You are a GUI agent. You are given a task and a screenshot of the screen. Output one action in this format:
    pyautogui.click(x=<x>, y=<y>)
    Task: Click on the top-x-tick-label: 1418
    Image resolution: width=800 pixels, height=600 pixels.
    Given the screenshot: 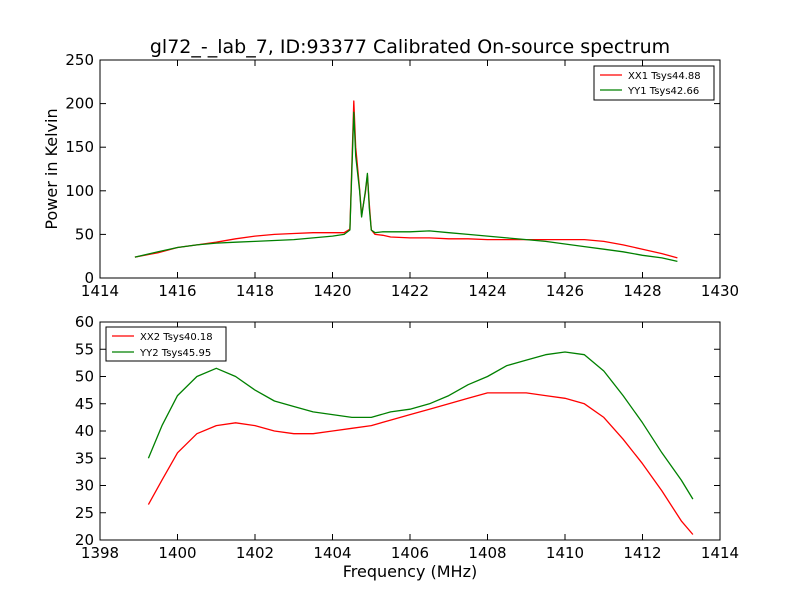 What is the action you would take?
    pyautogui.click(x=255, y=291)
    